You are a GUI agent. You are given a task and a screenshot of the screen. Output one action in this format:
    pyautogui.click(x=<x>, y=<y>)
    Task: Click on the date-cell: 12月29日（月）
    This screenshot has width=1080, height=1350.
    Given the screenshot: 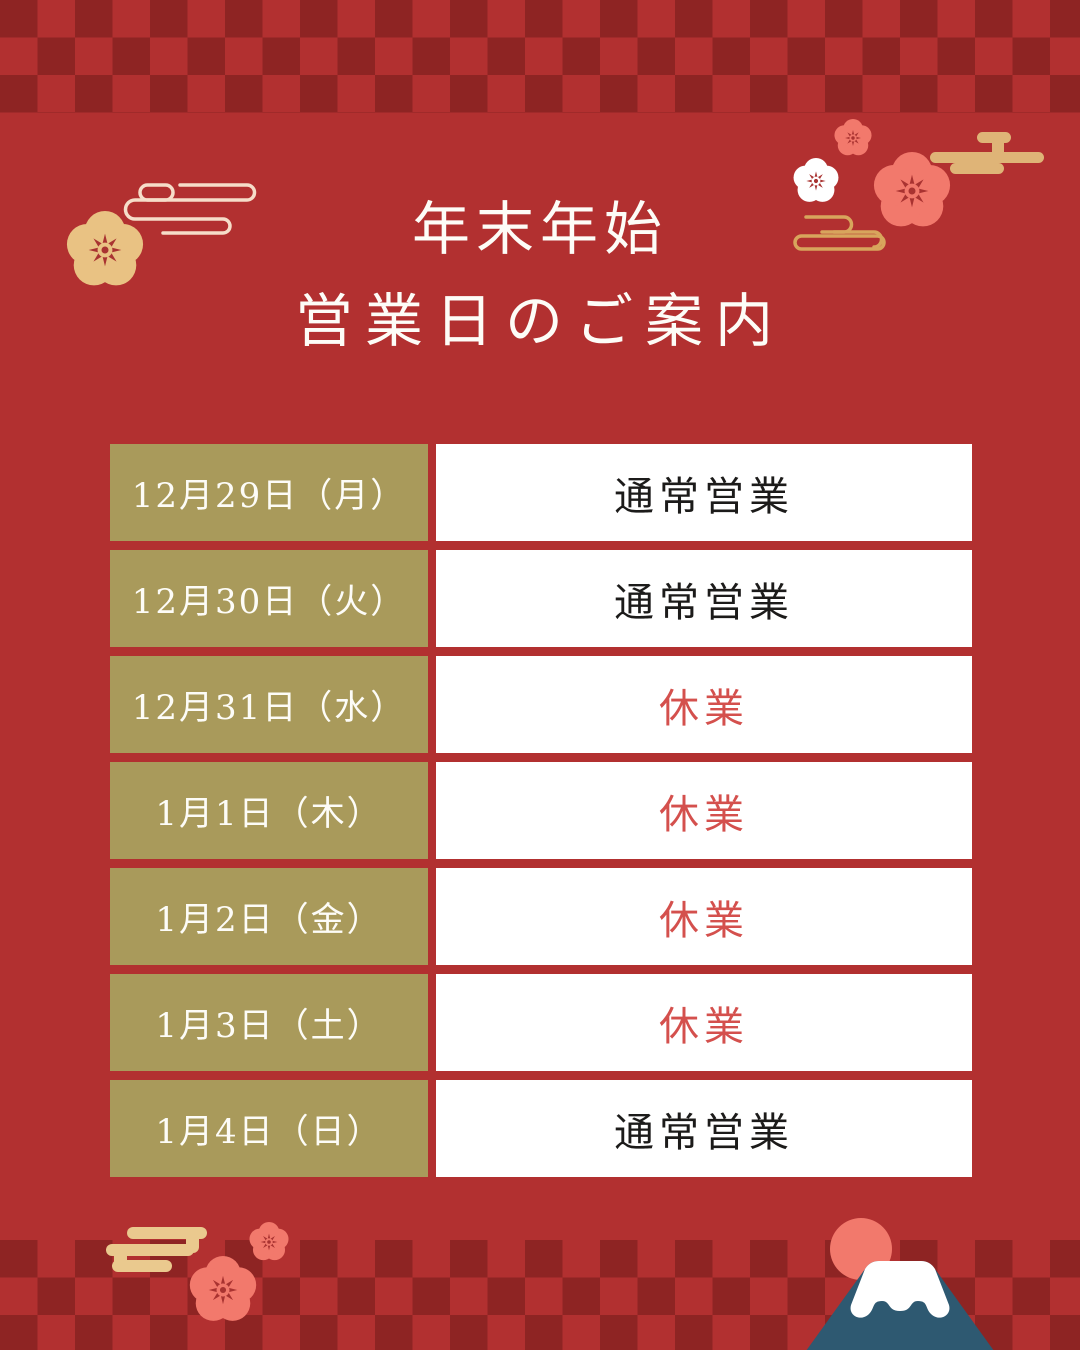 What is the action you would take?
    pyautogui.click(x=269, y=492)
    